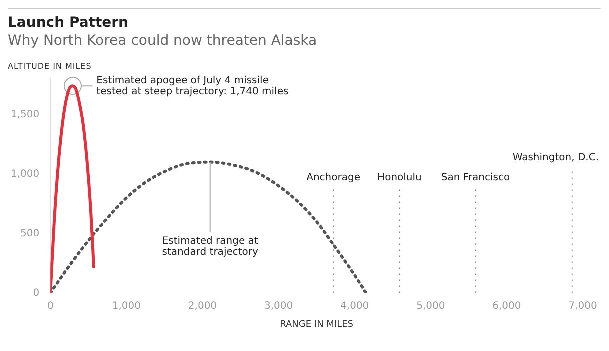 This screenshot has width=609, height=351. What do you see at coordinates (583, 306) in the screenshot?
I see `x-tick-label: 7,000` at bounding box center [583, 306].